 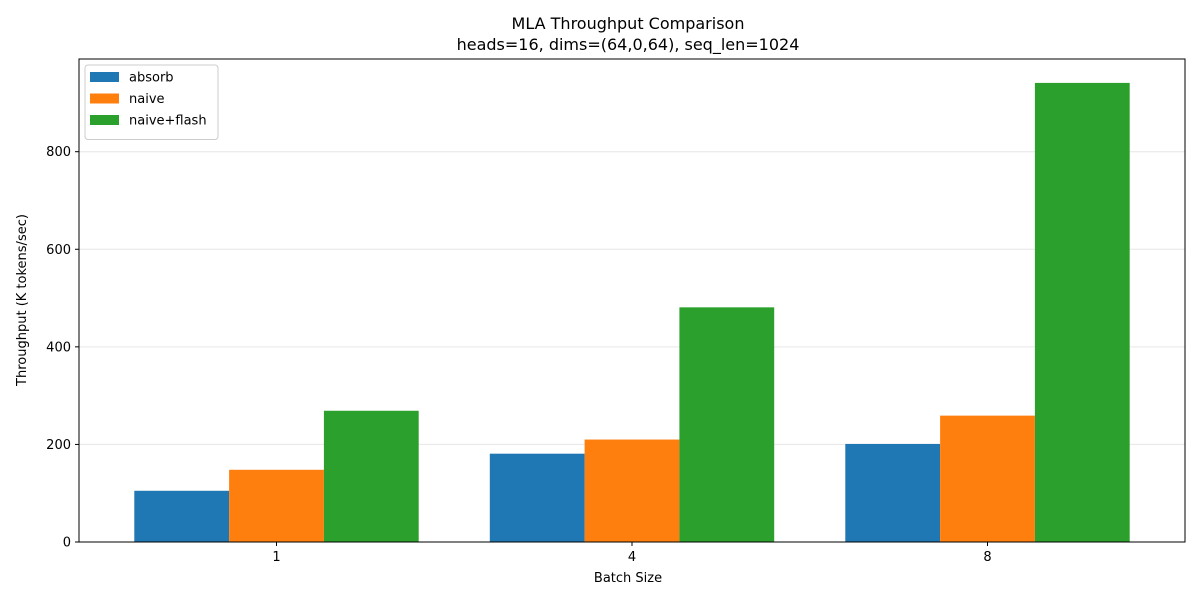 I want to click on y-axis-ticks: 0 200 400 600 800, so click(x=62, y=348).